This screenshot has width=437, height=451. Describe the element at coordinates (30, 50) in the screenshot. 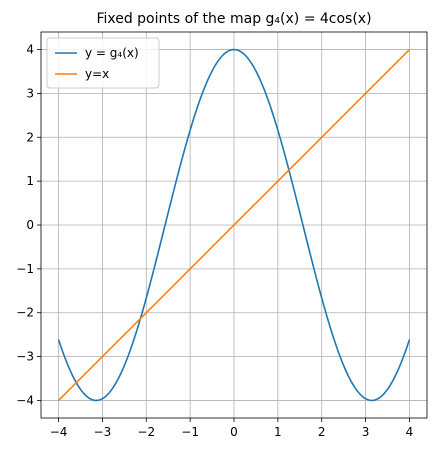

I see `y-tick-label: 4` at that location.